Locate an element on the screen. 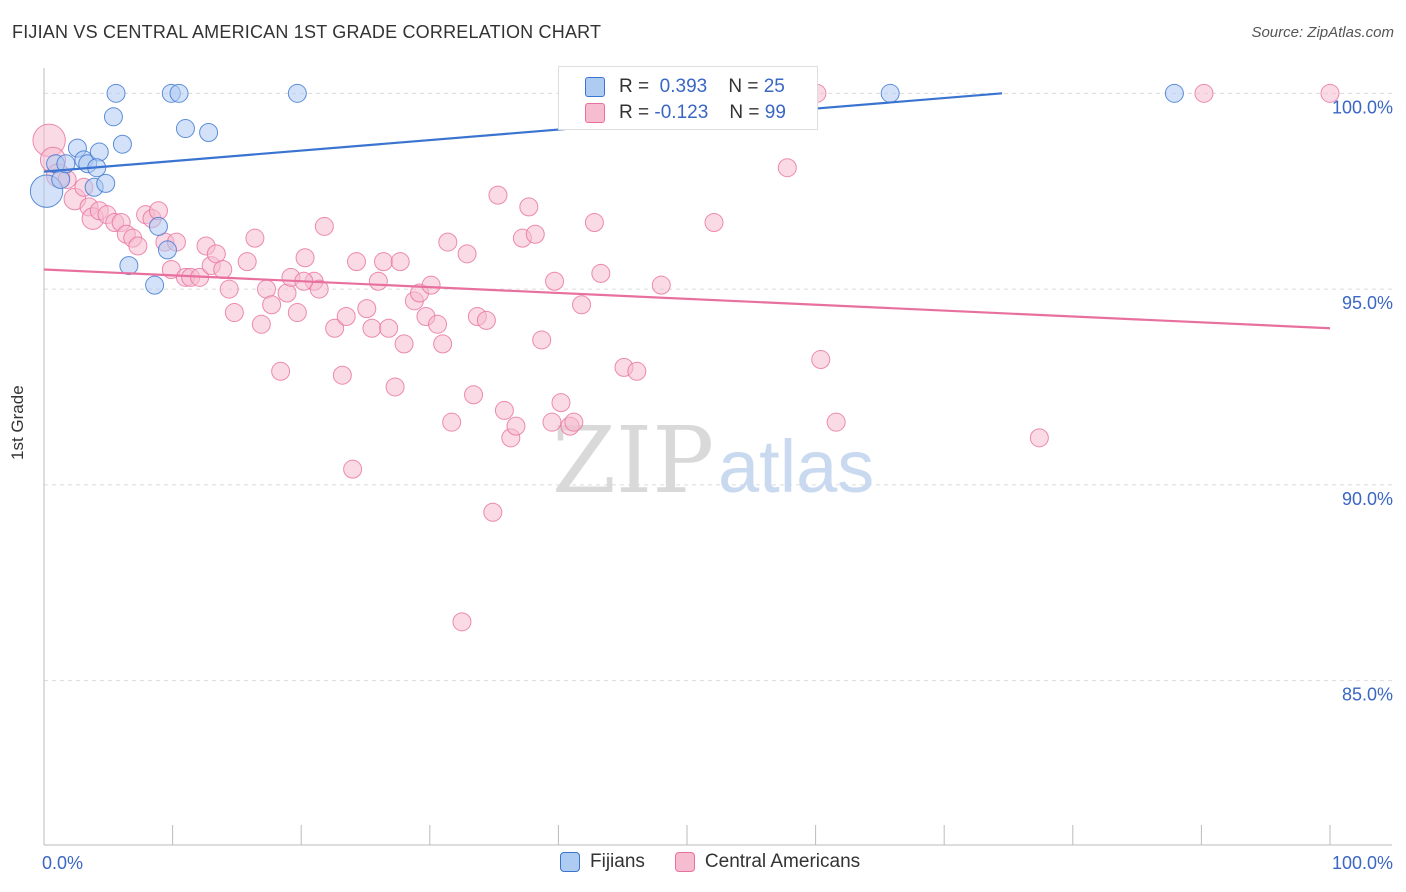 The height and width of the screenshot is (892, 1406). y-tick-label: 100.0% is located at coordinates (1362, 107).